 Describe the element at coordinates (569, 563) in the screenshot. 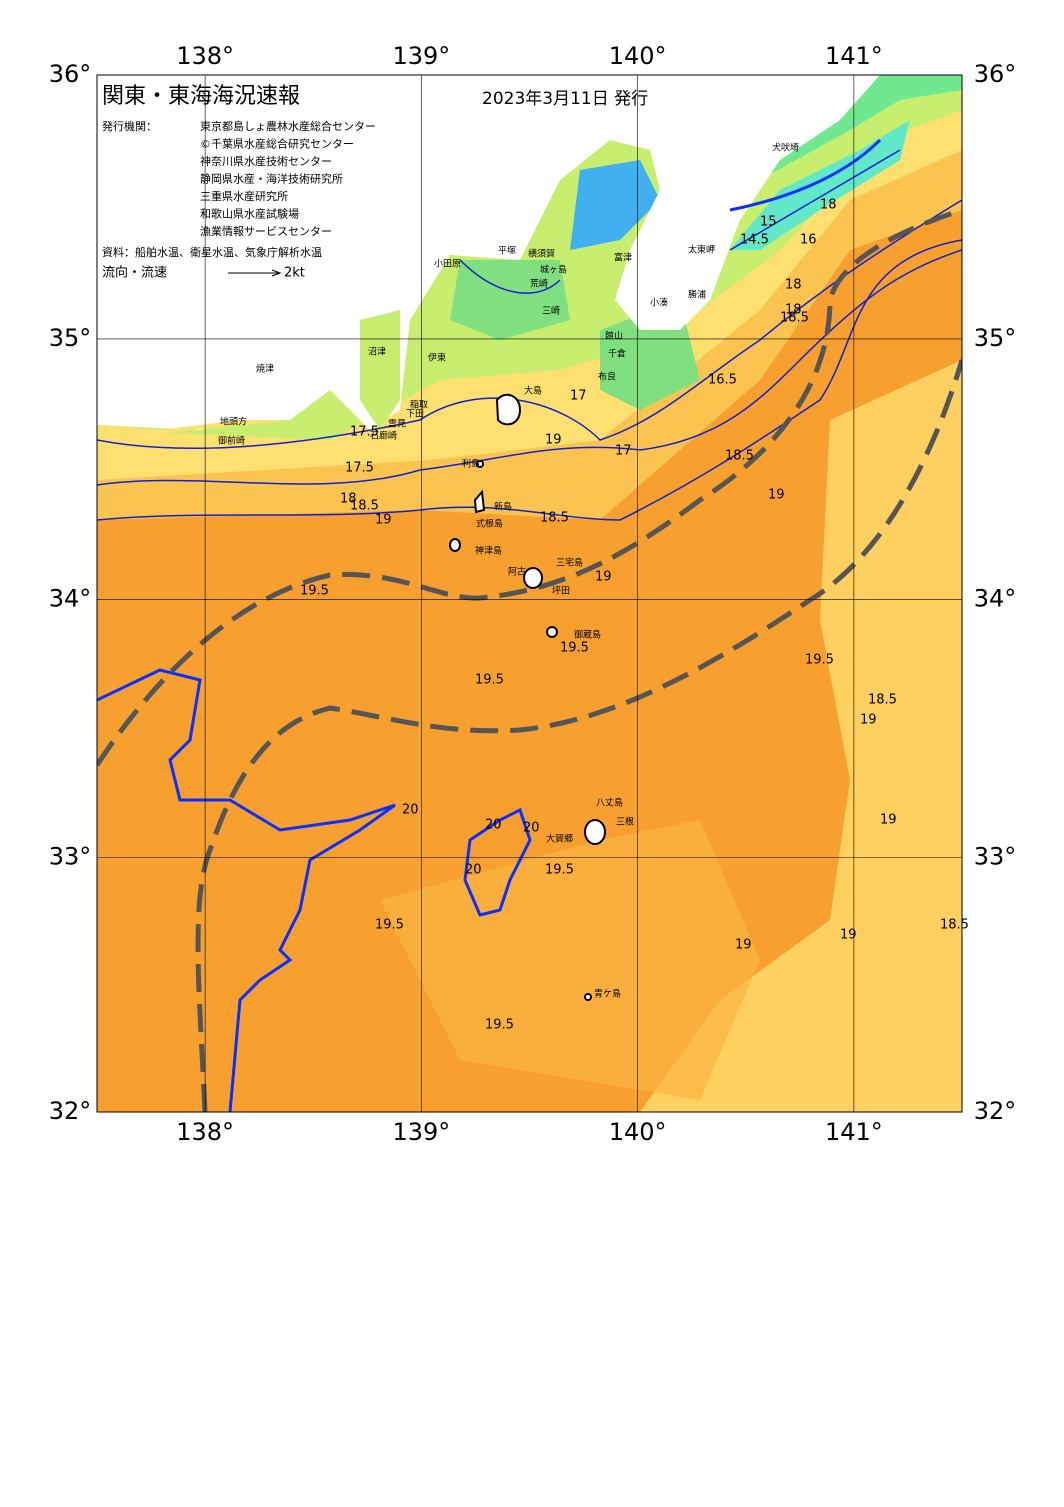

I see `place-name: 三宅島` at that location.